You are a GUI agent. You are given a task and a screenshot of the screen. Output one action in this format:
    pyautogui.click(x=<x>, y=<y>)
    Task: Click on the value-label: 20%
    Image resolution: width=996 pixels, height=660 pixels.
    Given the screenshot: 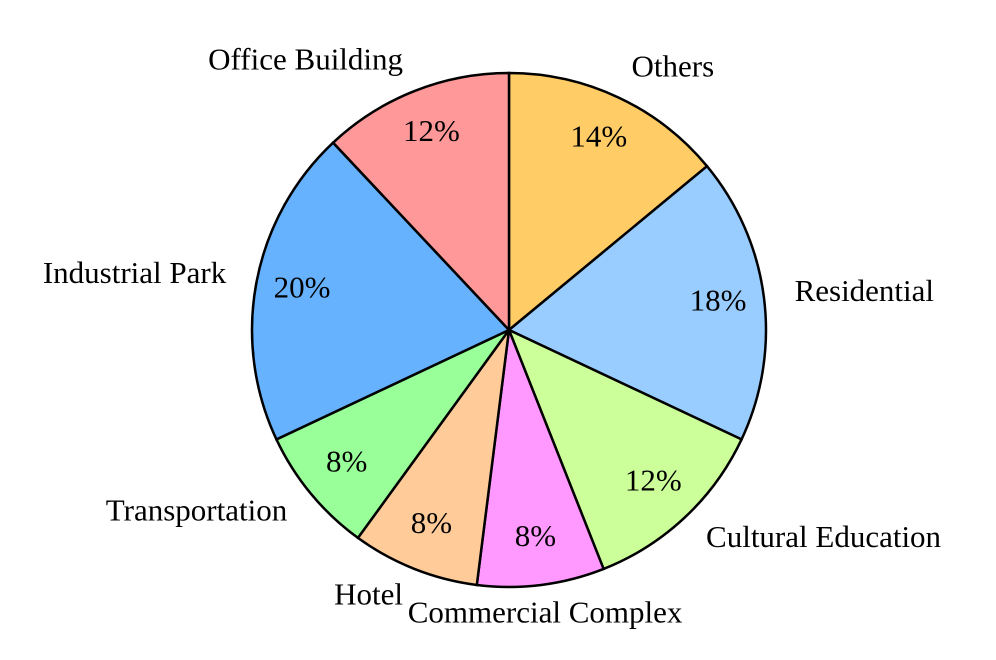 What is the action you would take?
    pyautogui.click(x=302, y=287)
    